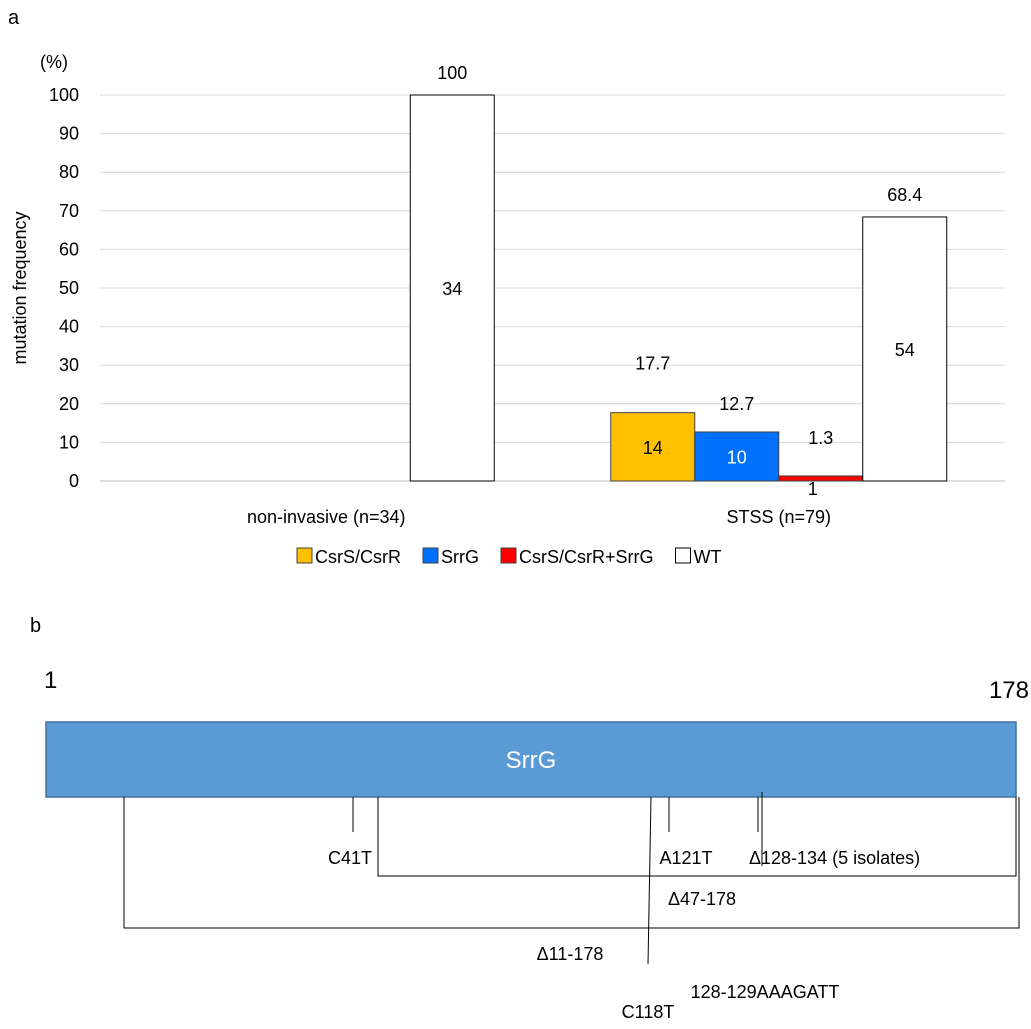 The width and height of the screenshot is (1031, 1029). I want to click on legend-label: SrrG, so click(460, 557).